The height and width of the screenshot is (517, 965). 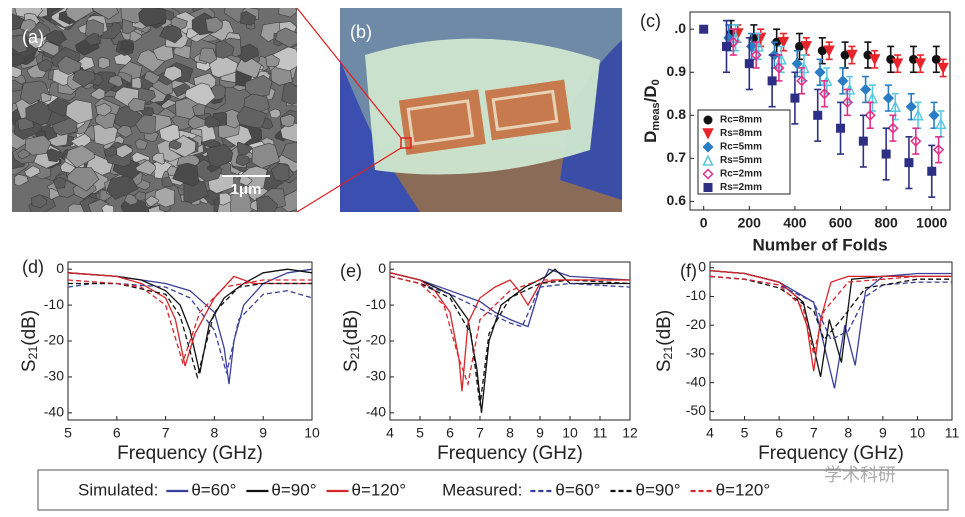 I want to click on y-tick-label: -40, so click(x=54, y=412).